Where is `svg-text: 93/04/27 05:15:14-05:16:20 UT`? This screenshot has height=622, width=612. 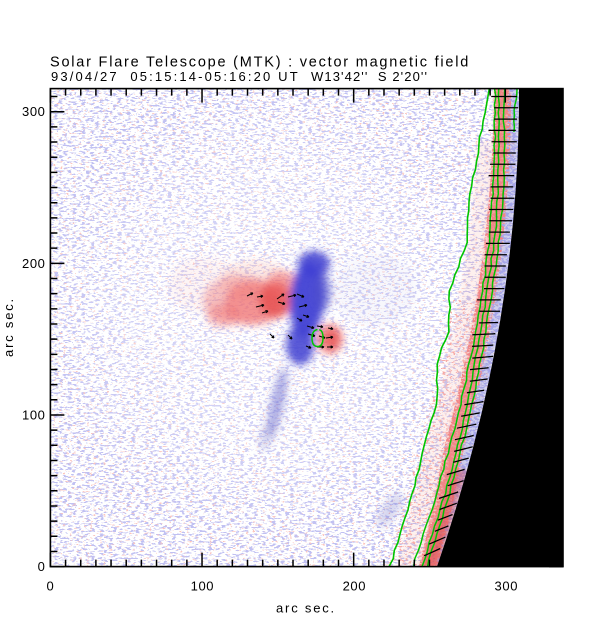 svg-text: 93/04/27 05:15:14-05:16:20 UT is located at coordinates (175, 76).